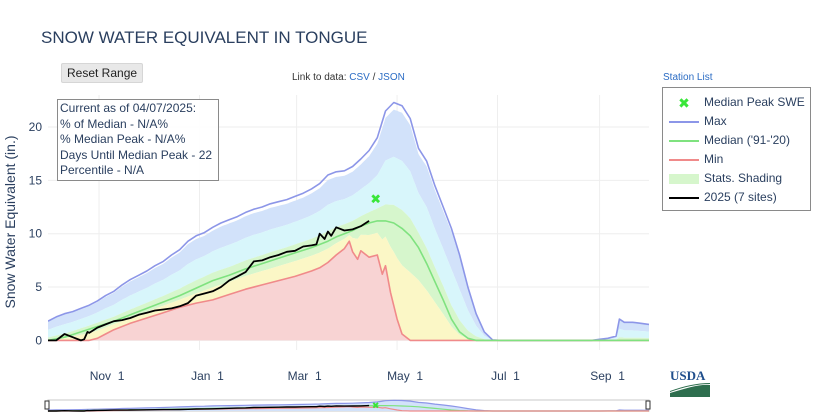 Image resolution: width=816 pixels, height=420 pixels. I want to click on legend-item-median-peak: ✖ Median Peak SWE, so click(736, 102).